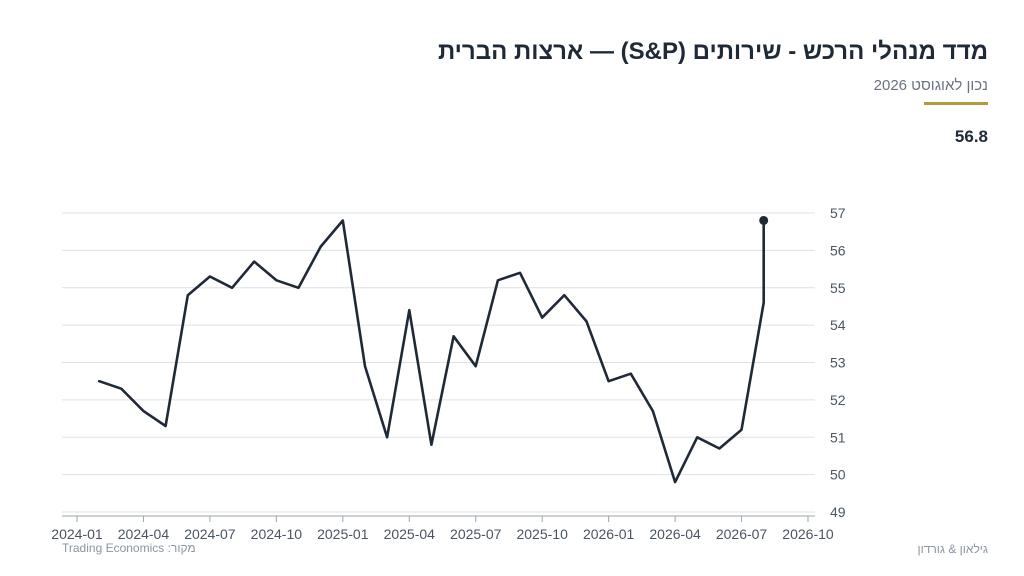  Describe the element at coordinates (838, 213) in the screenshot. I see `y-tick-label: 57` at that location.